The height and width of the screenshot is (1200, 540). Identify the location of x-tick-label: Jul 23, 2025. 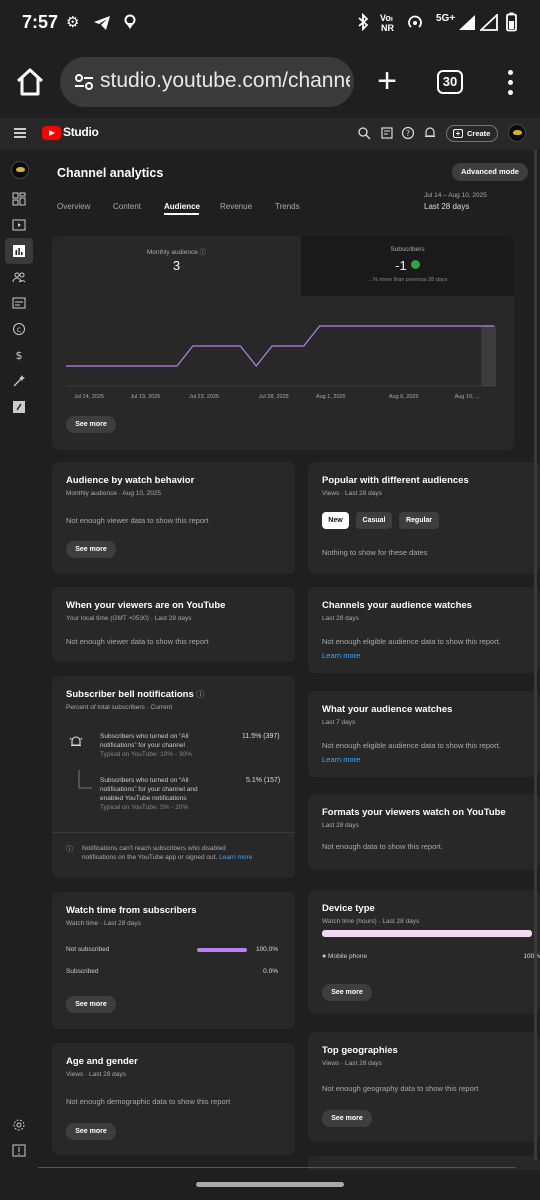
(204, 397).